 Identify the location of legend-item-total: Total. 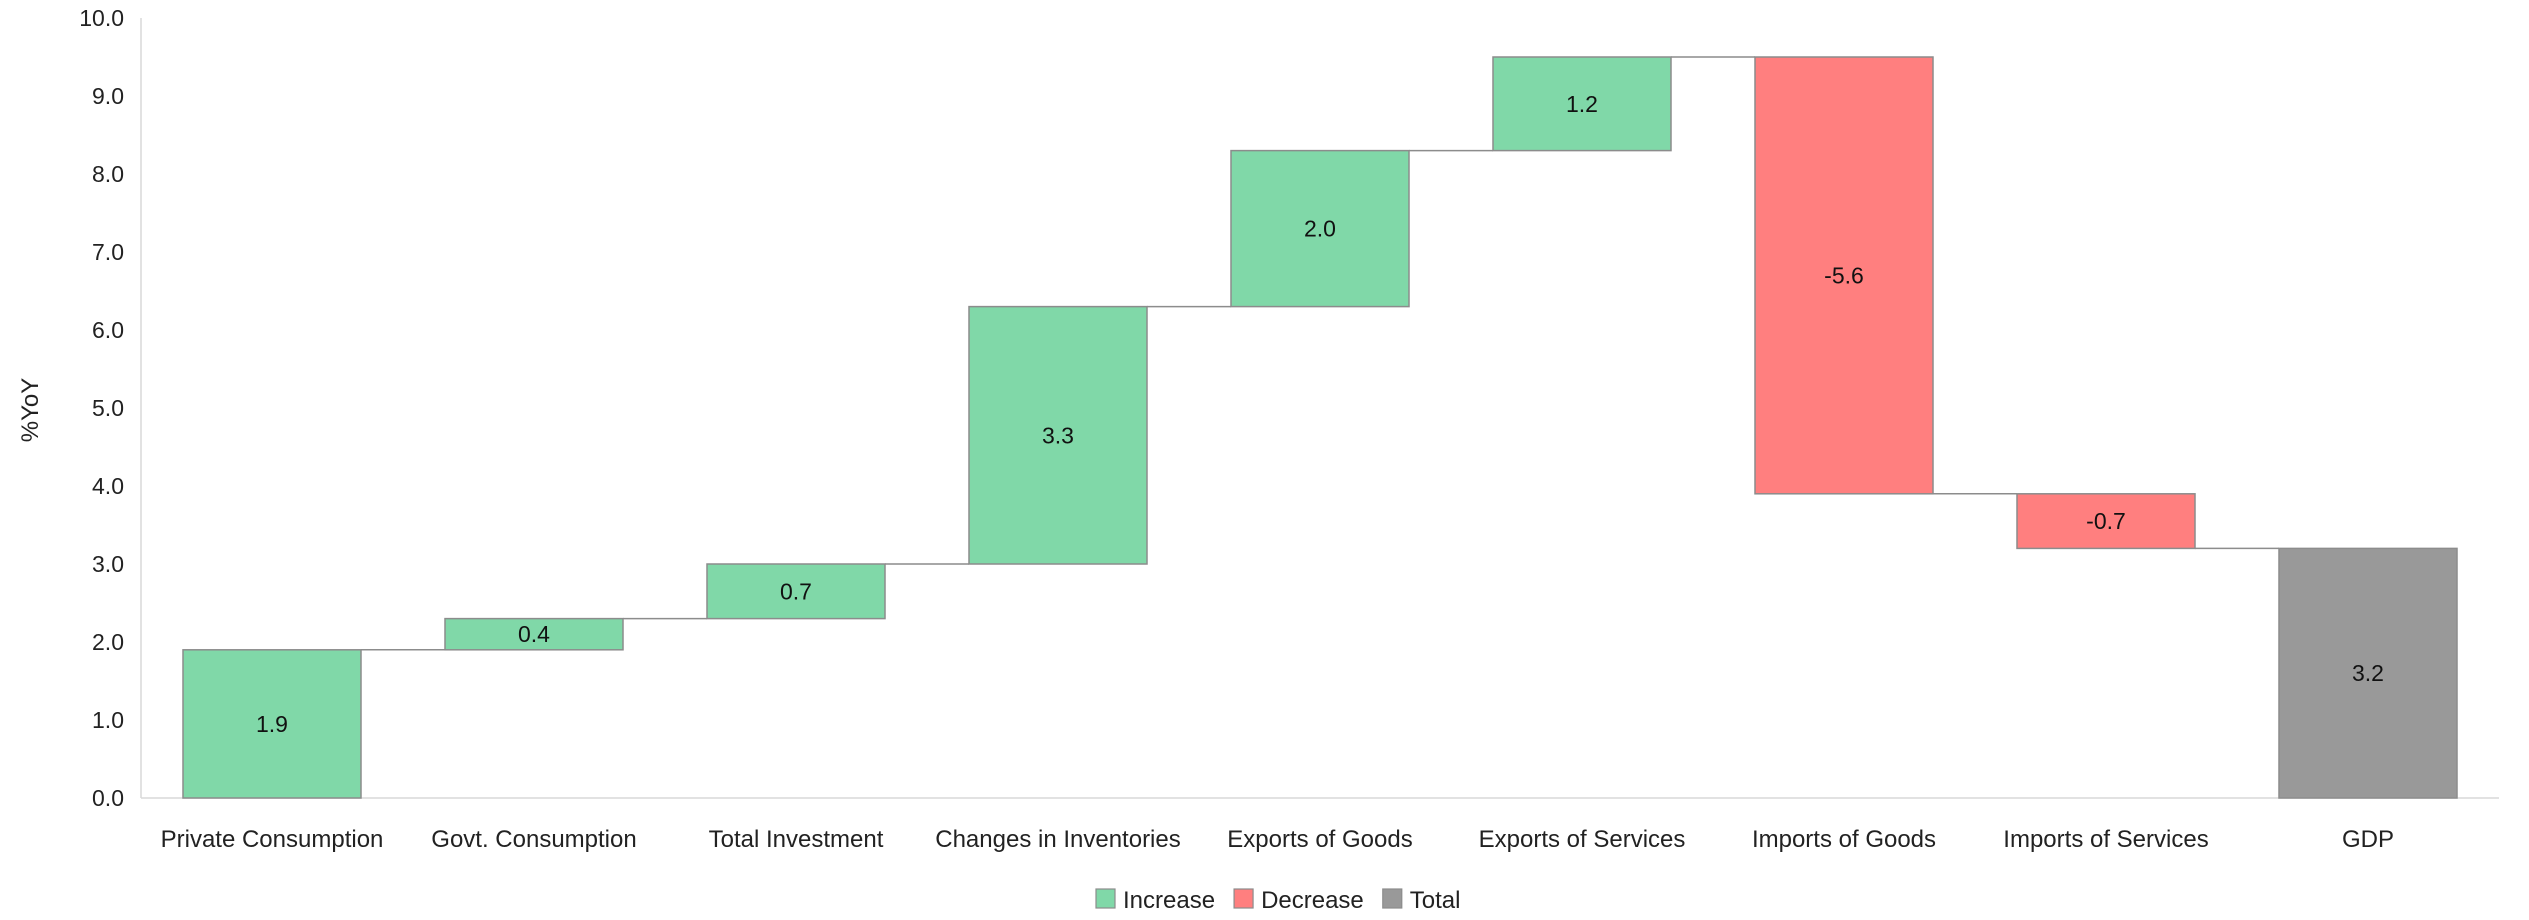
(1421, 900).